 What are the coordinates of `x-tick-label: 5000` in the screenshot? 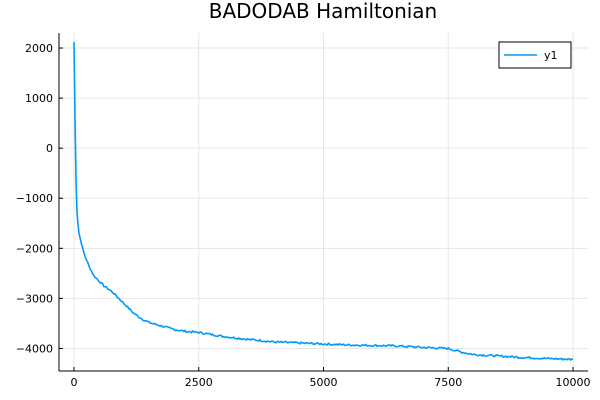 It's located at (324, 382).